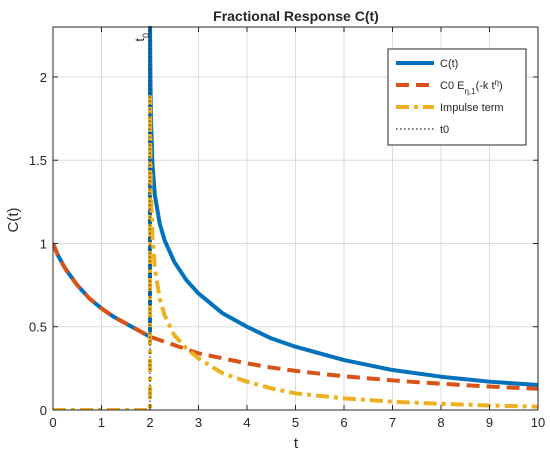 The height and width of the screenshot is (458, 550). I want to click on x-tick-label: 2, so click(149, 422).